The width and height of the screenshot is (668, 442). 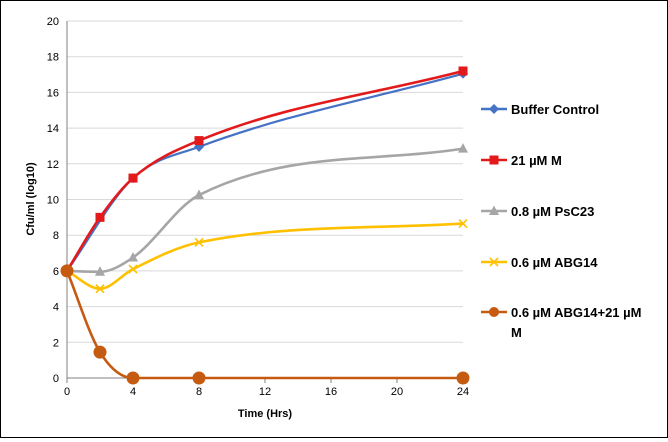 I want to click on y-tick-label: 0, so click(x=56, y=379).